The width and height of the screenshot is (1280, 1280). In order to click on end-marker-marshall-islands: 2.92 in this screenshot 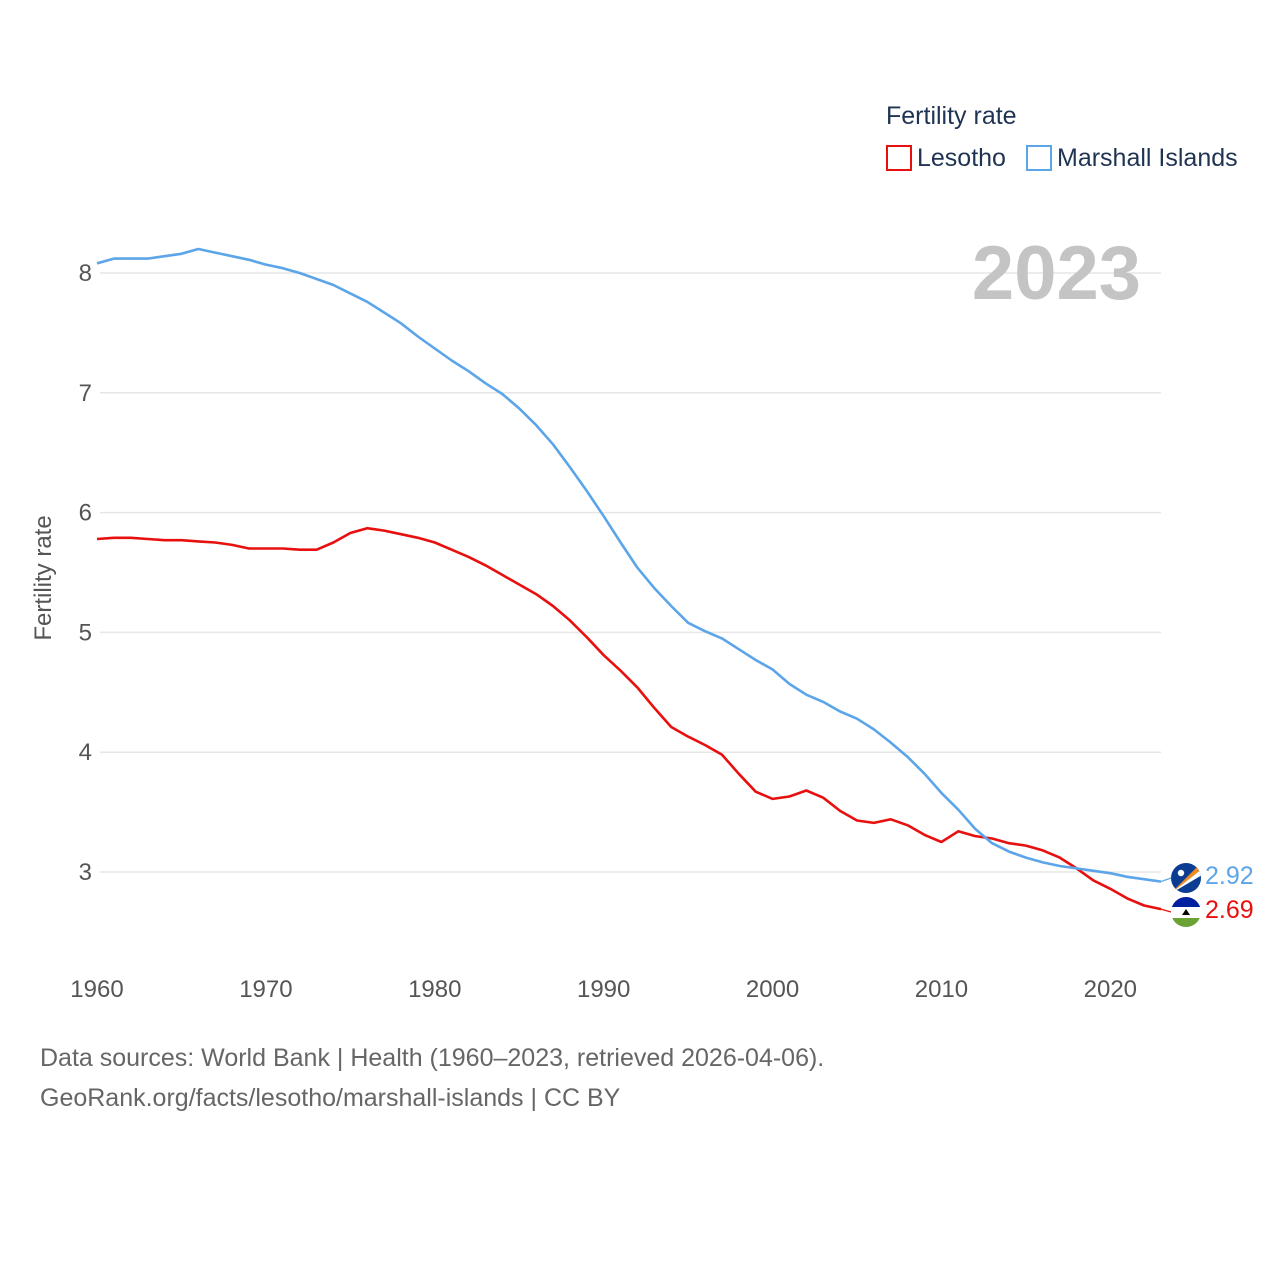, I will do `click(1207, 877)`.